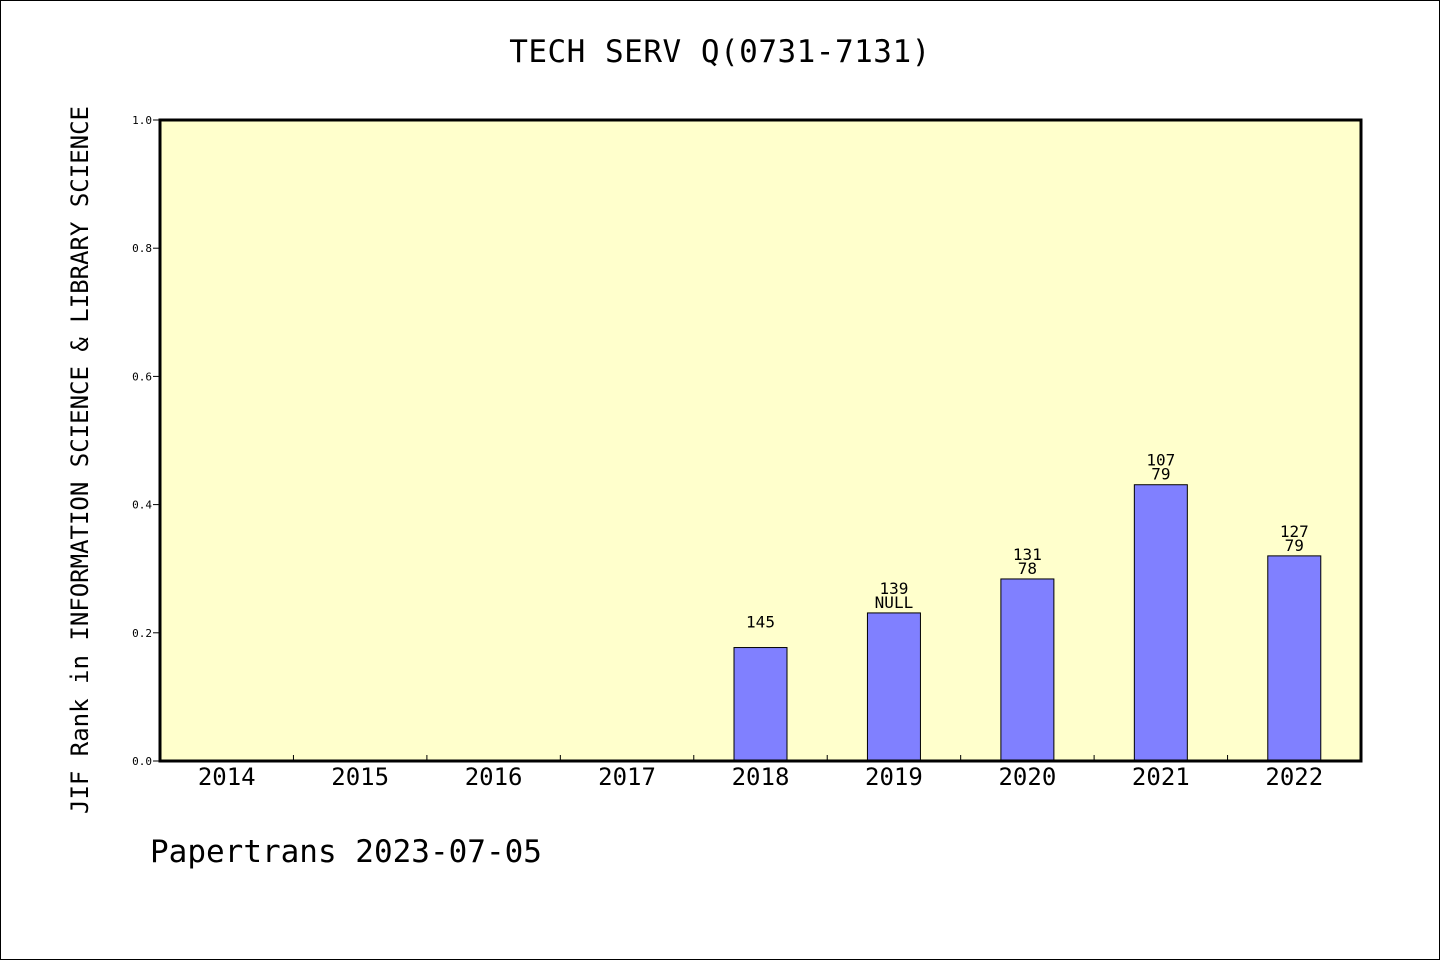  I want to click on bar-2018, so click(760, 704).